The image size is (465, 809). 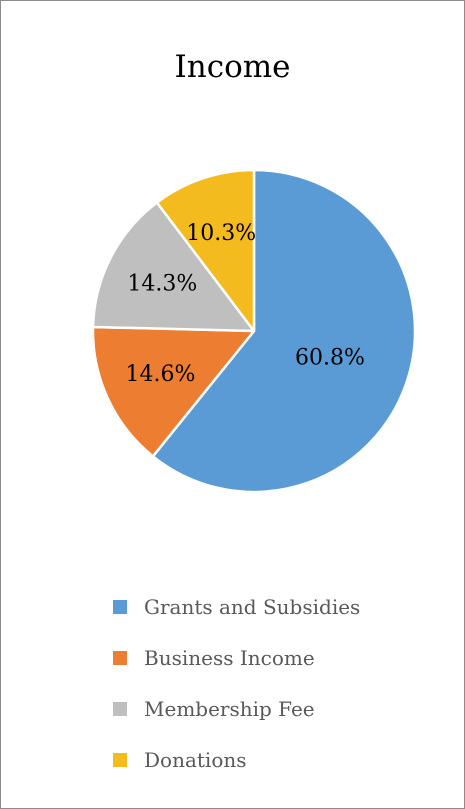 I want to click on data-label-membership-fee: 14.3%, so click(x=162, y=283).